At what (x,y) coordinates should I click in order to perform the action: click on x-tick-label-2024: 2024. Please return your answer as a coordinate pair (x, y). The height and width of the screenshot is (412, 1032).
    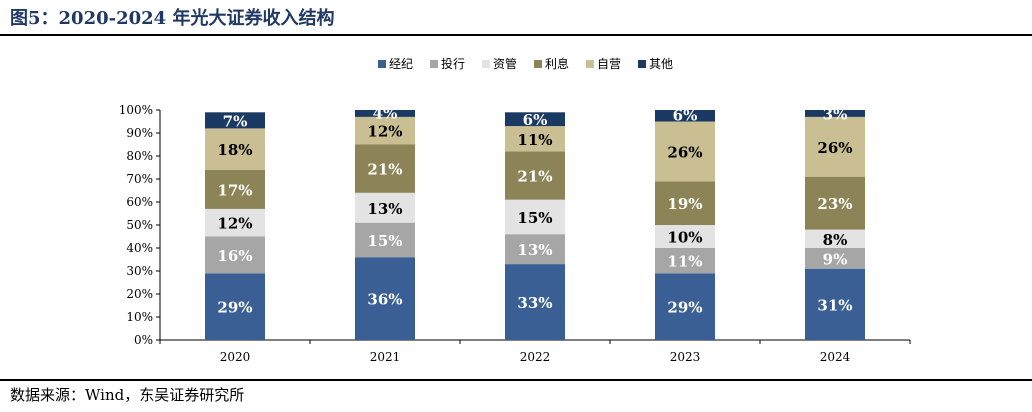
    Looking at the image, I should click on (835, 357).